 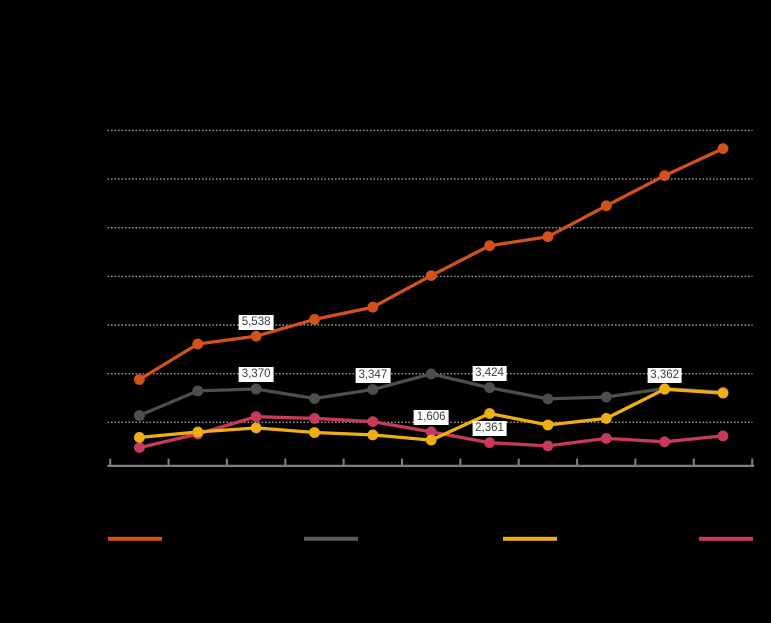 I want to click on point-label: 3,424, so click(x=489, y=374).